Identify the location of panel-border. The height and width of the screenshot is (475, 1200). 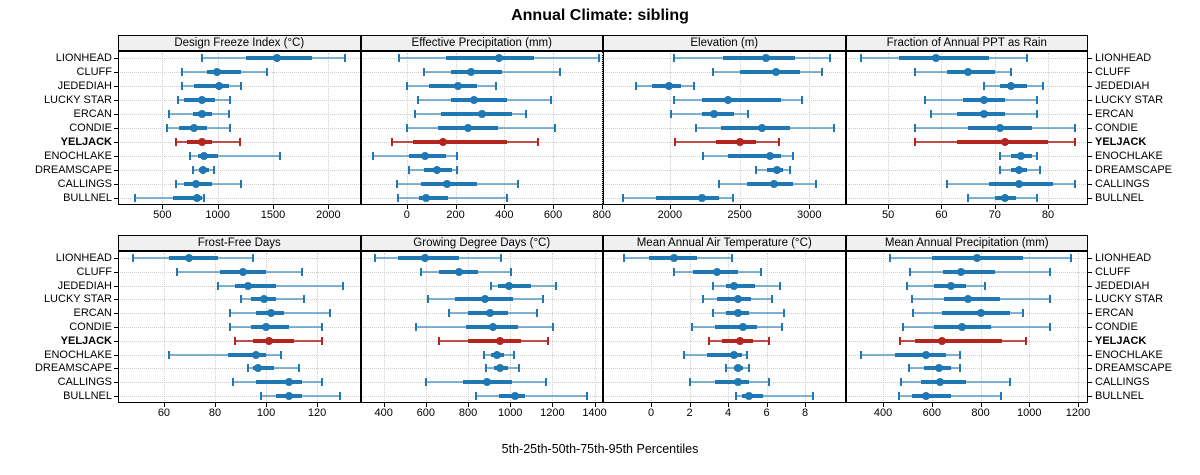
(966, 327).